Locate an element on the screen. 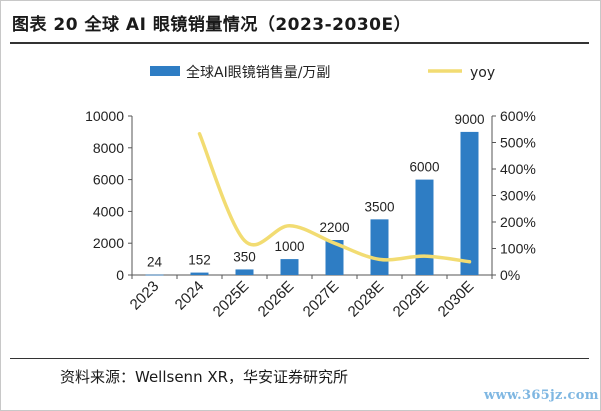 The width and height of the screenshot is (601, 411). x-tick-label: 2026E is located at coordinates (276, 299).